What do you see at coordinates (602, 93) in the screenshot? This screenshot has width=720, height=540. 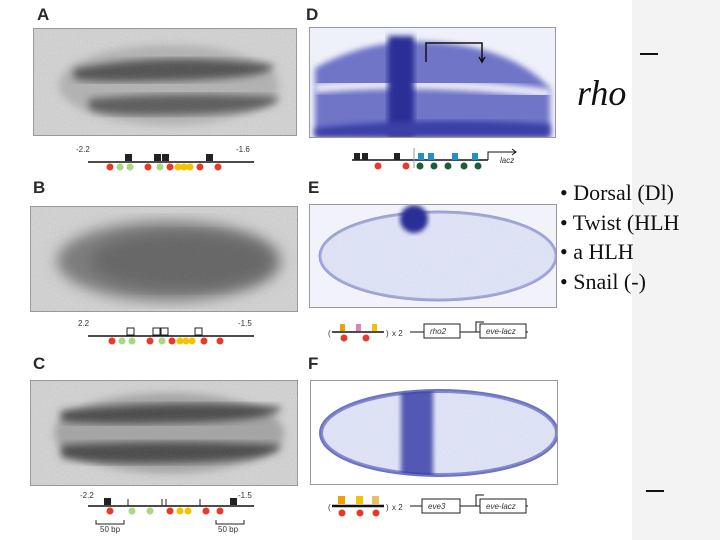 I see `slide-title: rho` at bounding box center [602, 93].